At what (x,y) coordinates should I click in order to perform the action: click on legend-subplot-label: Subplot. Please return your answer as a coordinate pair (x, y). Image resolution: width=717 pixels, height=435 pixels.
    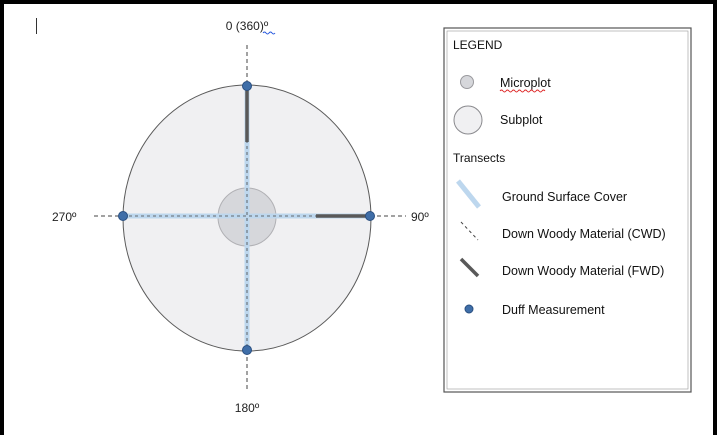
    Looking at the image, I should click on (521, 120).